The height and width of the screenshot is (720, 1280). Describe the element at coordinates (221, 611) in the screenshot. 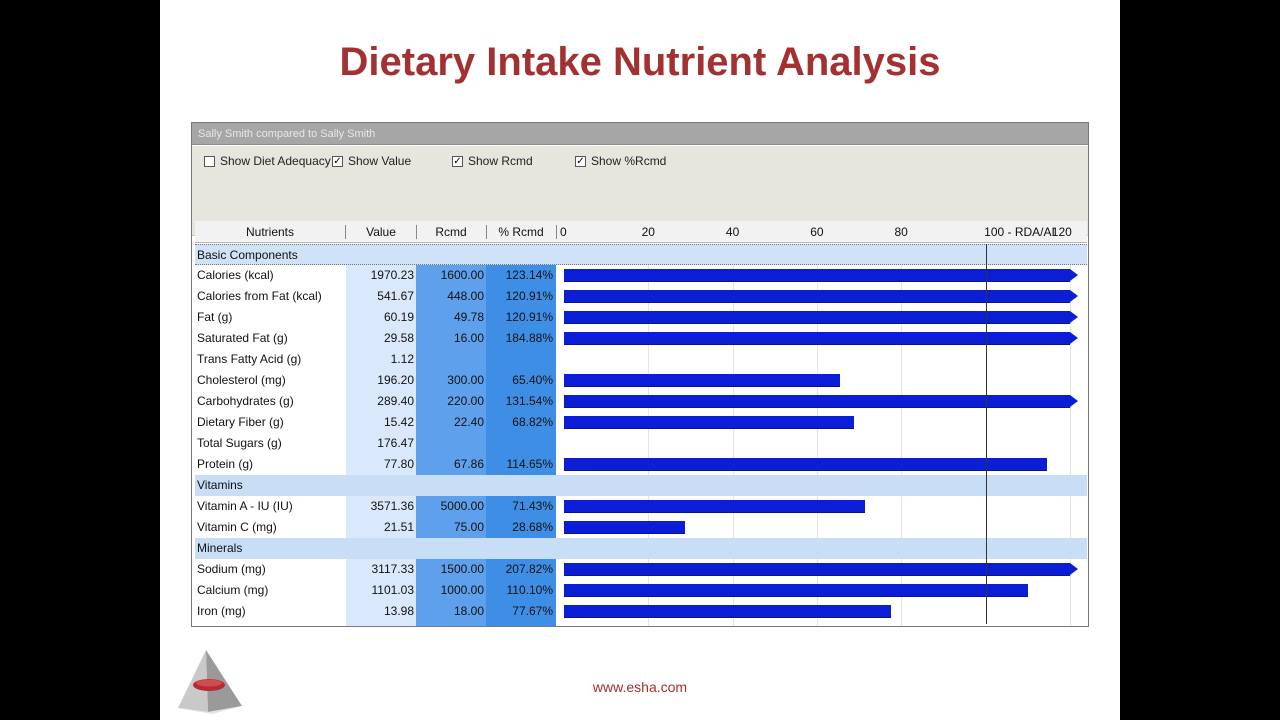

I see `nutrient-name: Iron (mg)` at that location.